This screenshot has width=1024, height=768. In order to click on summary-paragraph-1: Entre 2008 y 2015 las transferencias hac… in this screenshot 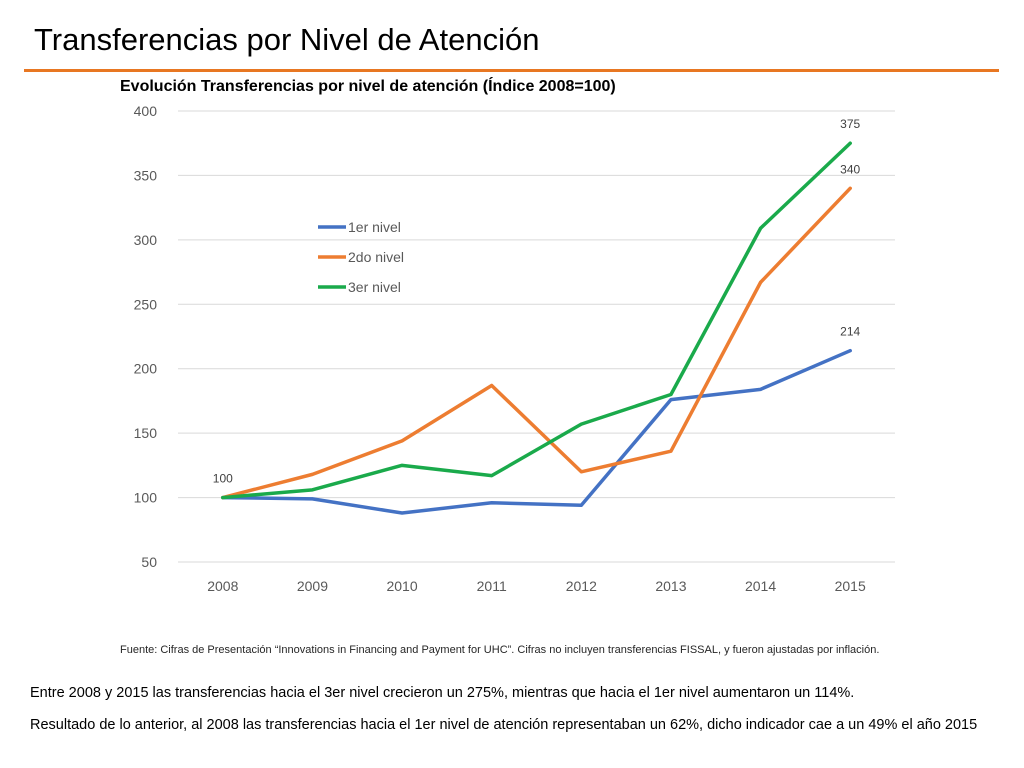, I will do `click(442, 693)`.